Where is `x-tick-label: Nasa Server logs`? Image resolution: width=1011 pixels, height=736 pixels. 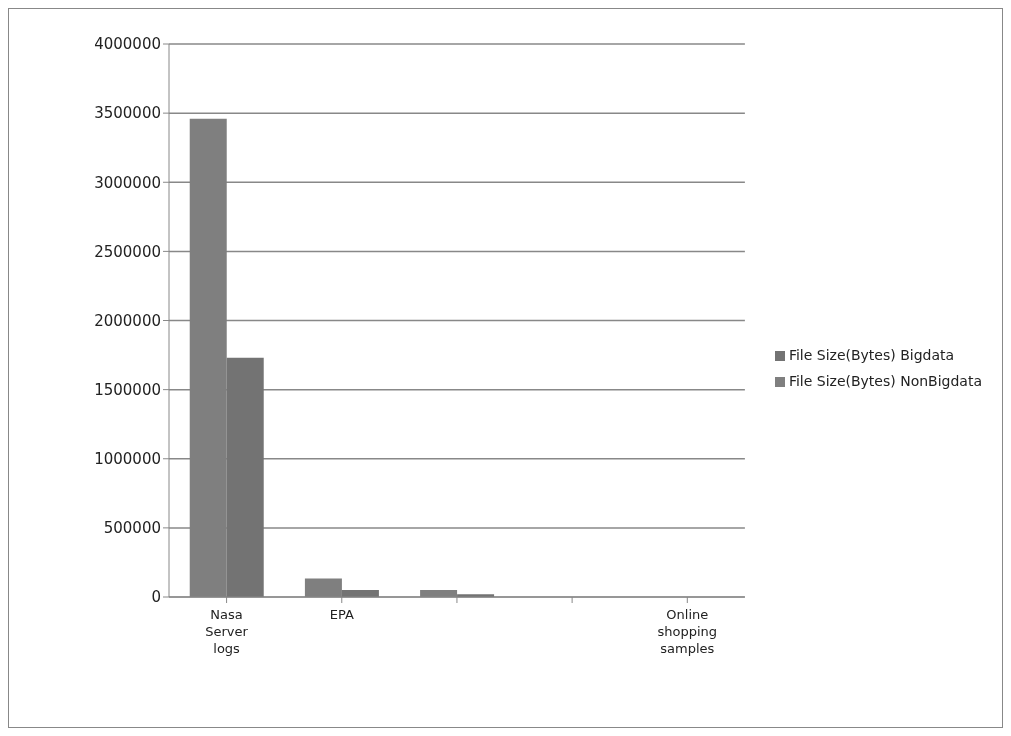 x-tick-label: Nasa Server logs is located at coordinates (227, 631).